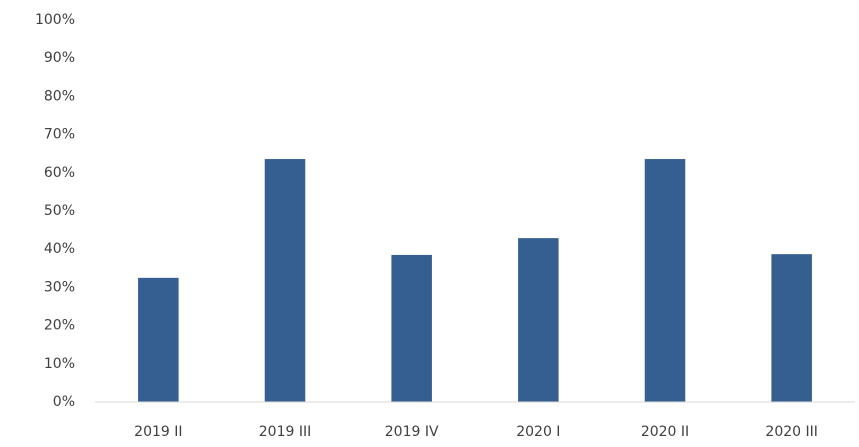 The image size is (859, 447). What do you see at coordinates (59, 211) in the screenshot?
I see `y-tick-label: 50%` at bounding box center [59, 211].